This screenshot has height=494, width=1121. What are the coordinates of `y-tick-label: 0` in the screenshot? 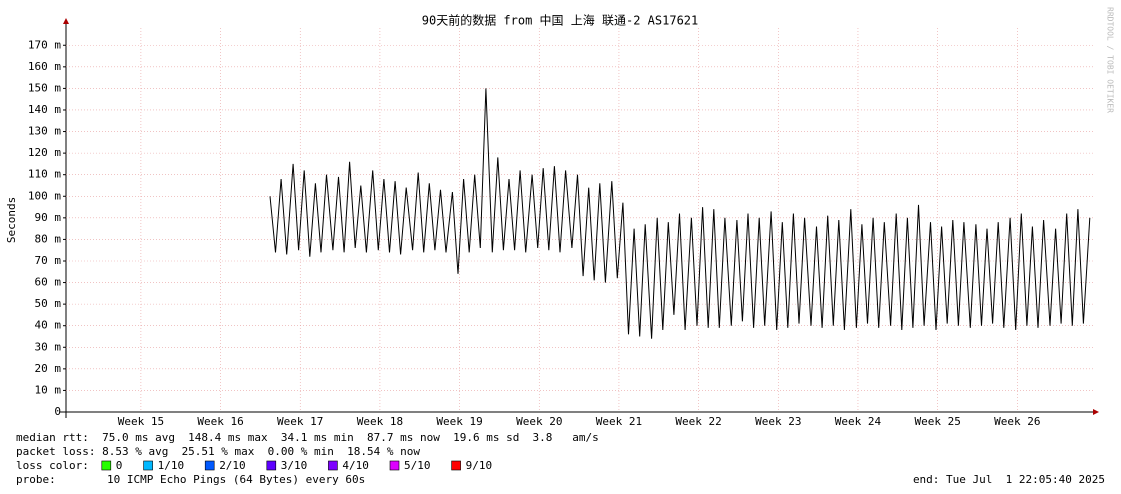 It's located at (57, 411).